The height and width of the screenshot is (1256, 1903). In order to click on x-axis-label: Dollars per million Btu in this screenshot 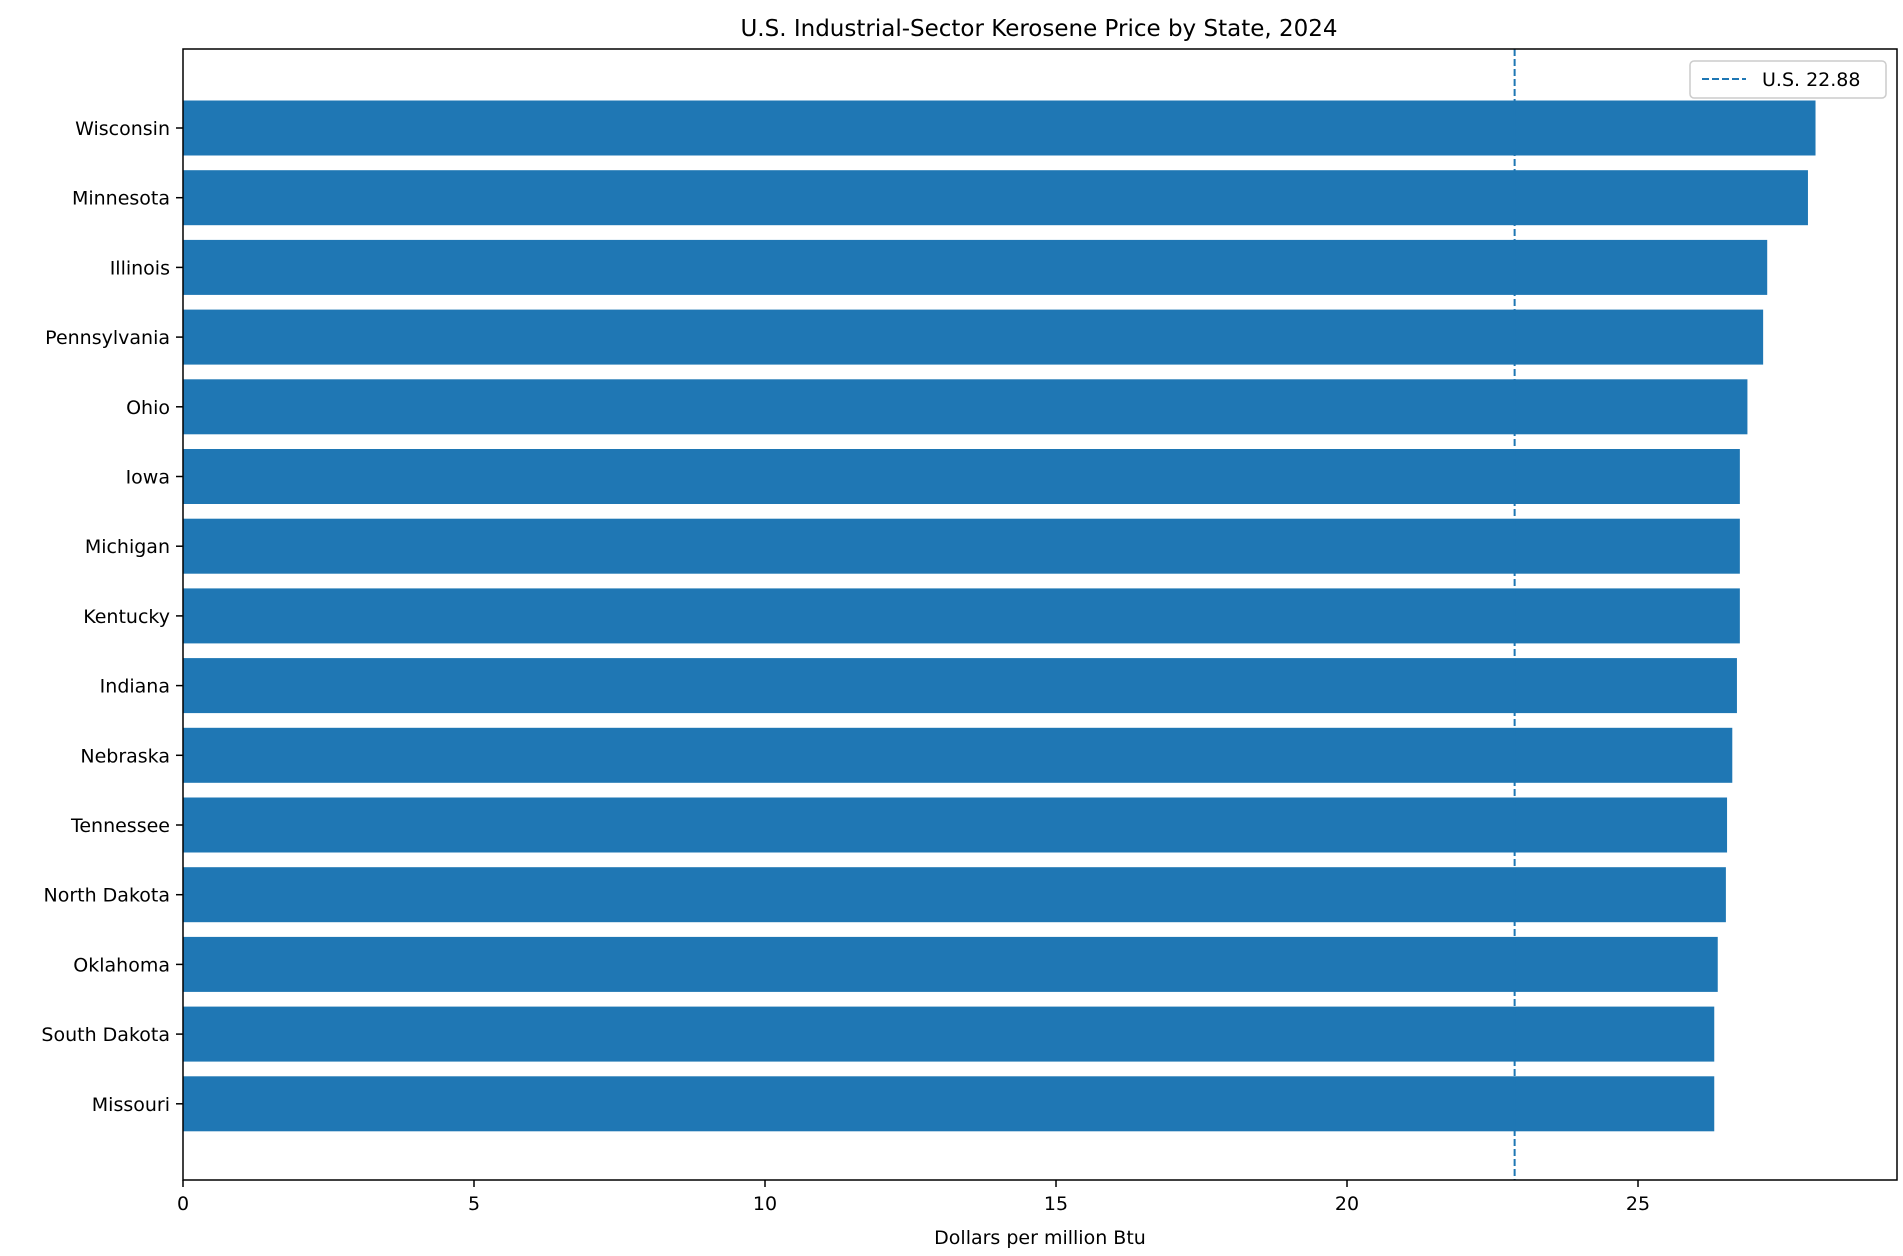, I will do `click(1040, 1238)`.